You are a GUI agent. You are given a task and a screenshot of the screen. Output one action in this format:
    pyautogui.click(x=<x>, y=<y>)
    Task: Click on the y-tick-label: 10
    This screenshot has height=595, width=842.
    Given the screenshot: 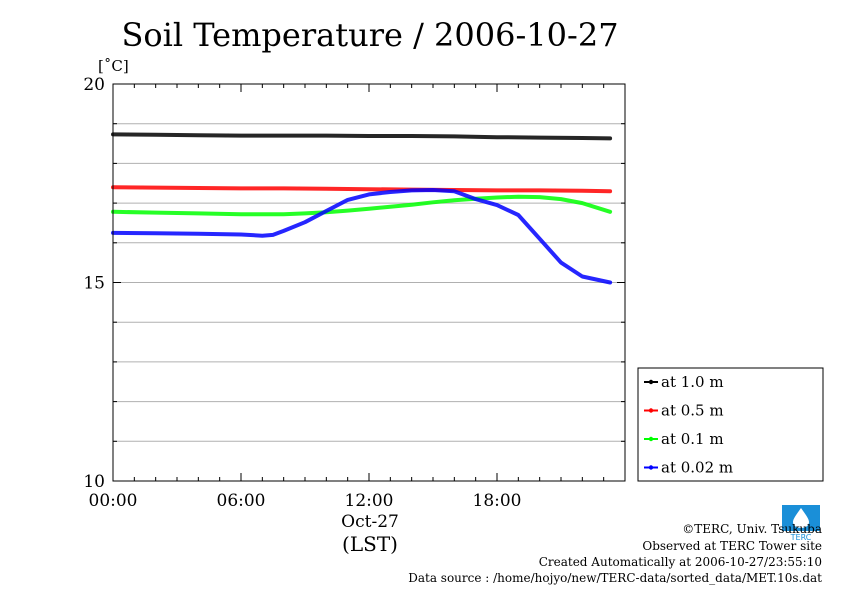 What is the action you would take?
    pyautogui.click(x=94, y=482)
    